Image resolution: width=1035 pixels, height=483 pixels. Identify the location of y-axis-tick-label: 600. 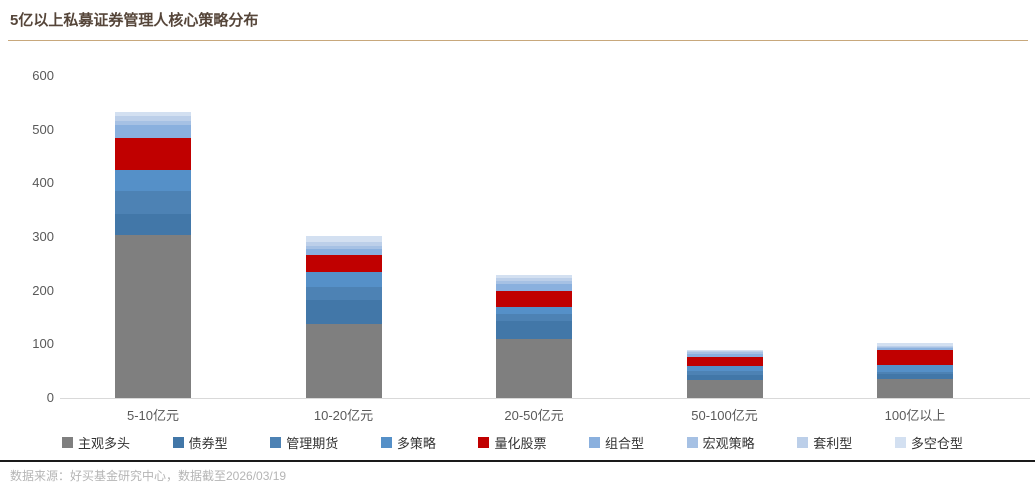
(43, 75).